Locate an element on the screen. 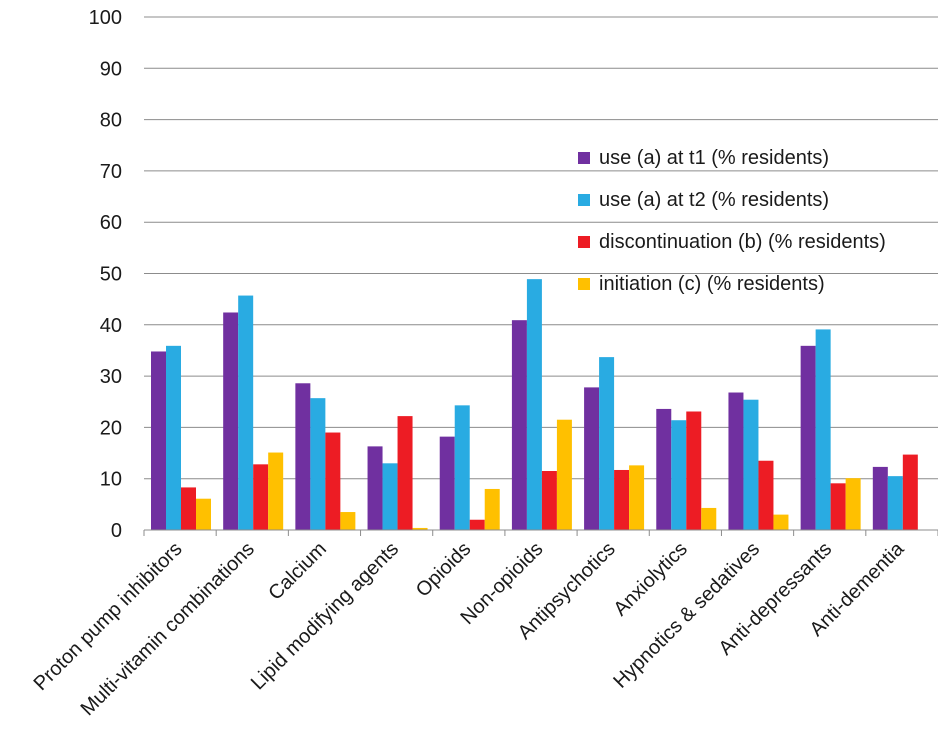  legend-label-3: discontinuation (b) (% residents) is located at coordinates (742, 242).